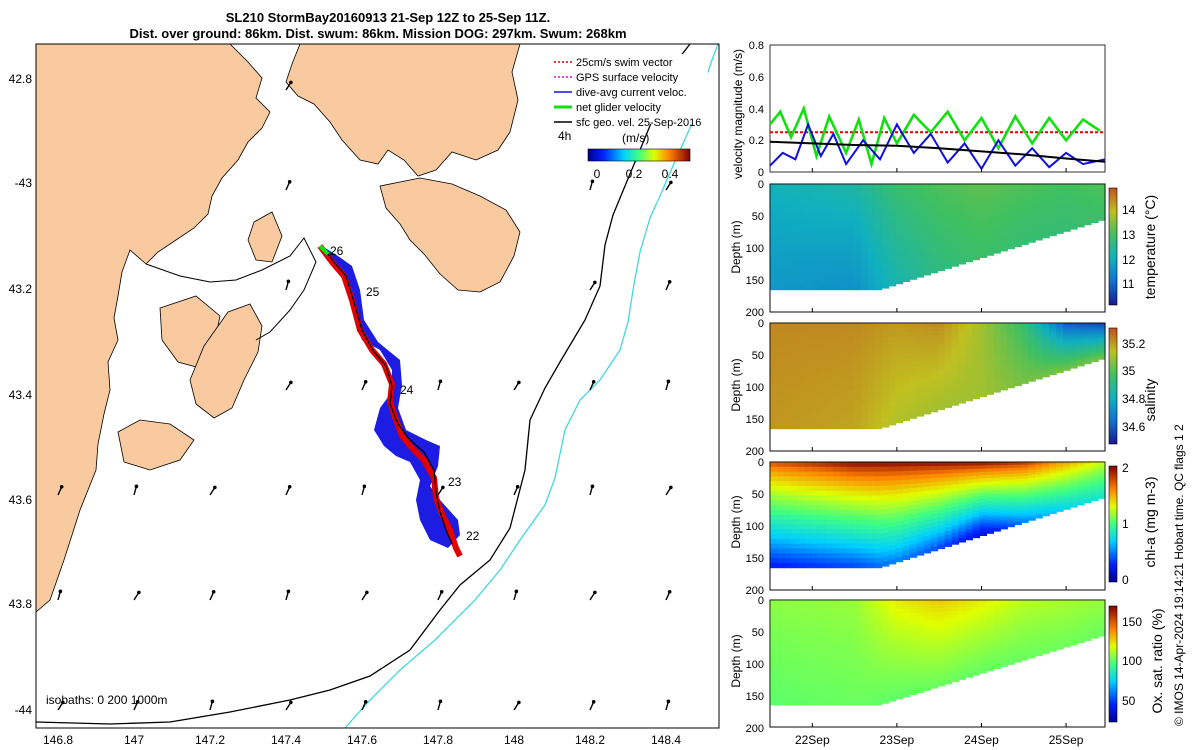  Describe the element at coordinates (517, 486) in the screenshot. I see `surface-velocity-arrow-head` at that location.